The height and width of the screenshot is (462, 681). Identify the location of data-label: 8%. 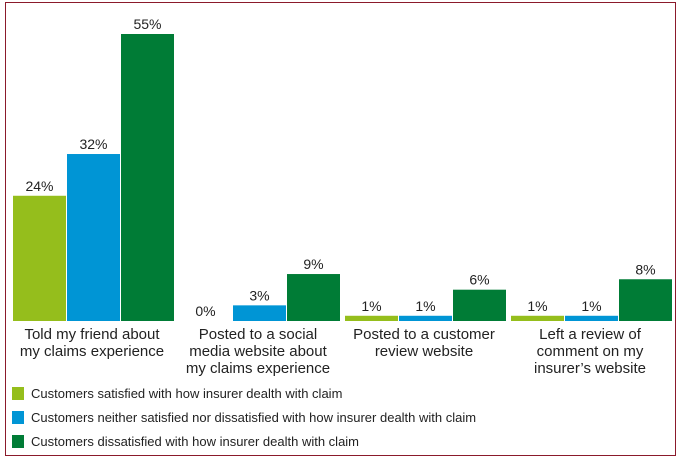
(645, 269).